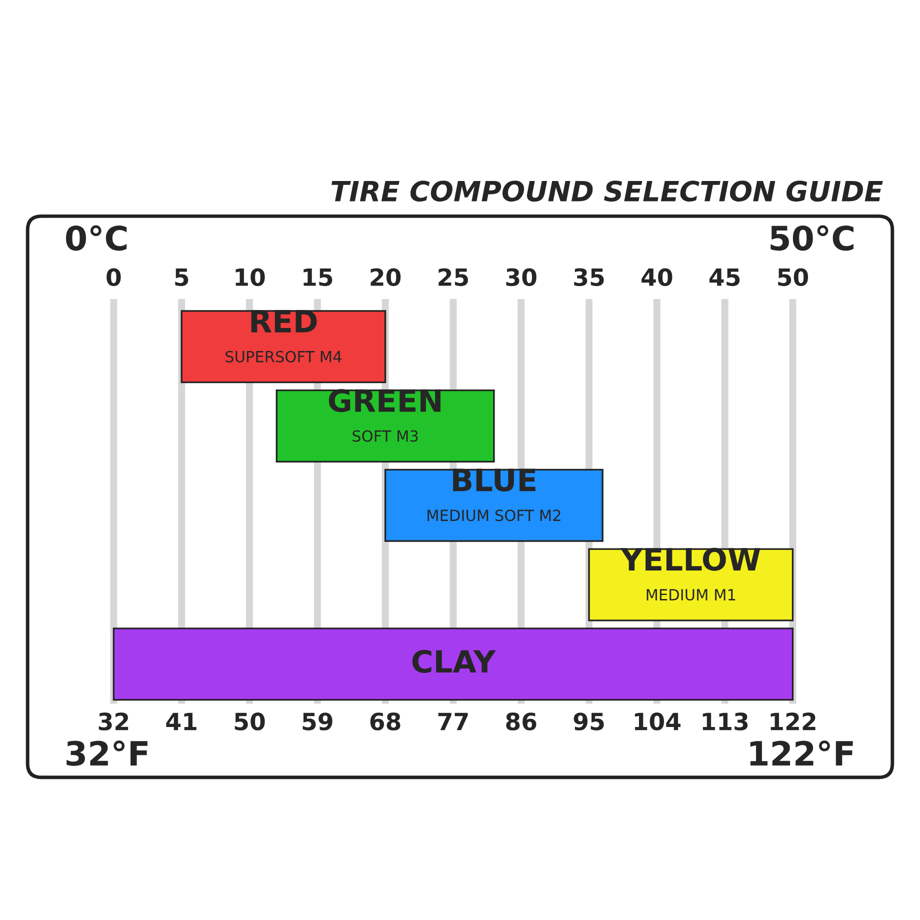  I want to click on x-tick-label: 35, so click(589, 277).